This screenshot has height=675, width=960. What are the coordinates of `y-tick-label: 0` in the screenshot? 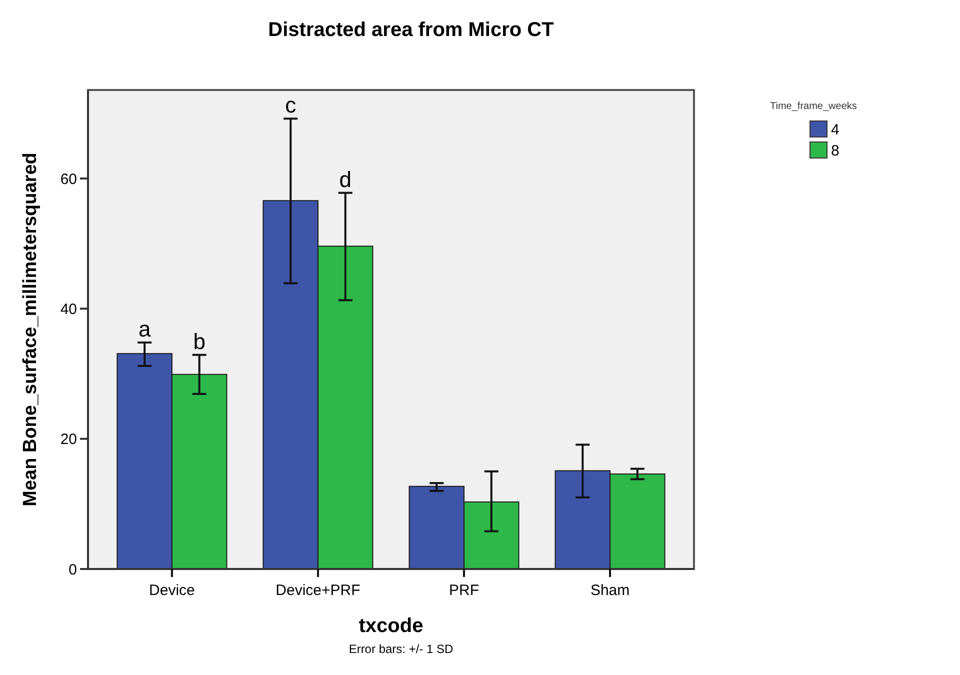 It's located at (72, 569).